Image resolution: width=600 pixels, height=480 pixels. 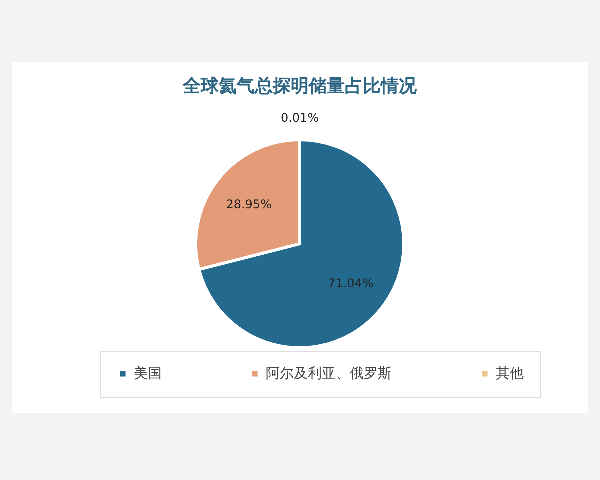 I want to click on chart-title: 全球氦气总探明储量占比情况, so click(x=300, y=86).